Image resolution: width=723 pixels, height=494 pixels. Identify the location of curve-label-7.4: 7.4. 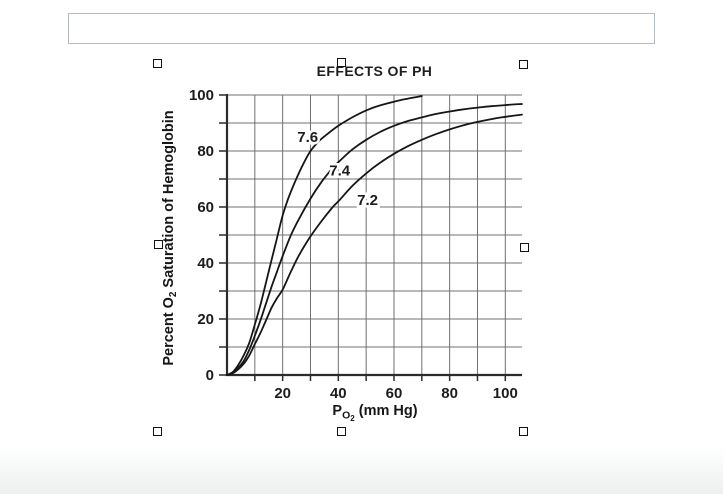
(340, 171).